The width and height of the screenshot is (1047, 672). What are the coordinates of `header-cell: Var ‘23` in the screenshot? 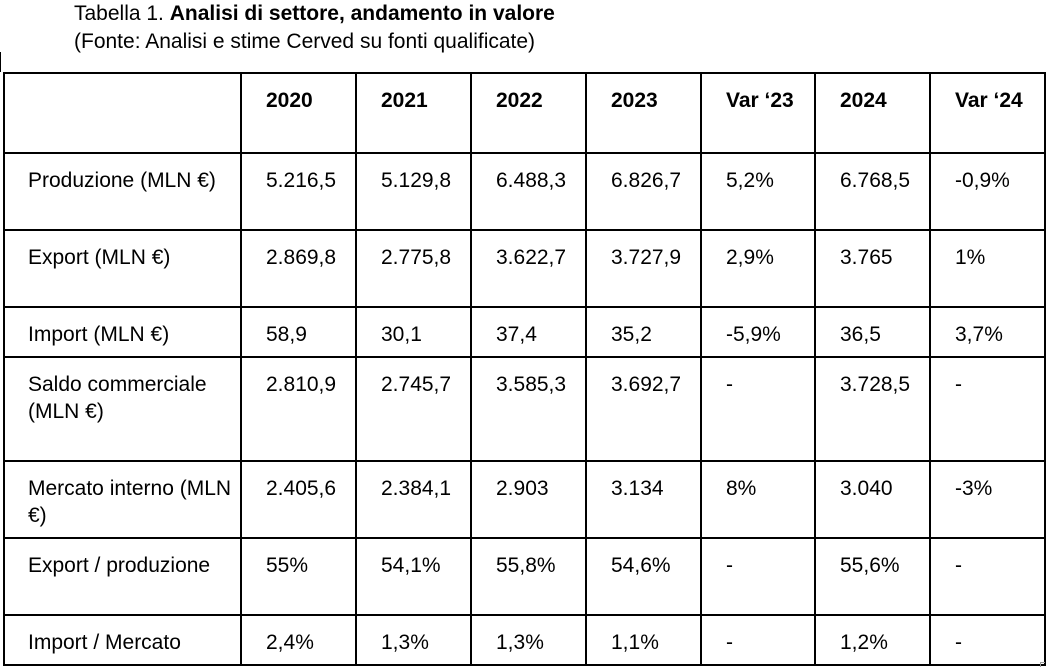 It's located at (758, 113).